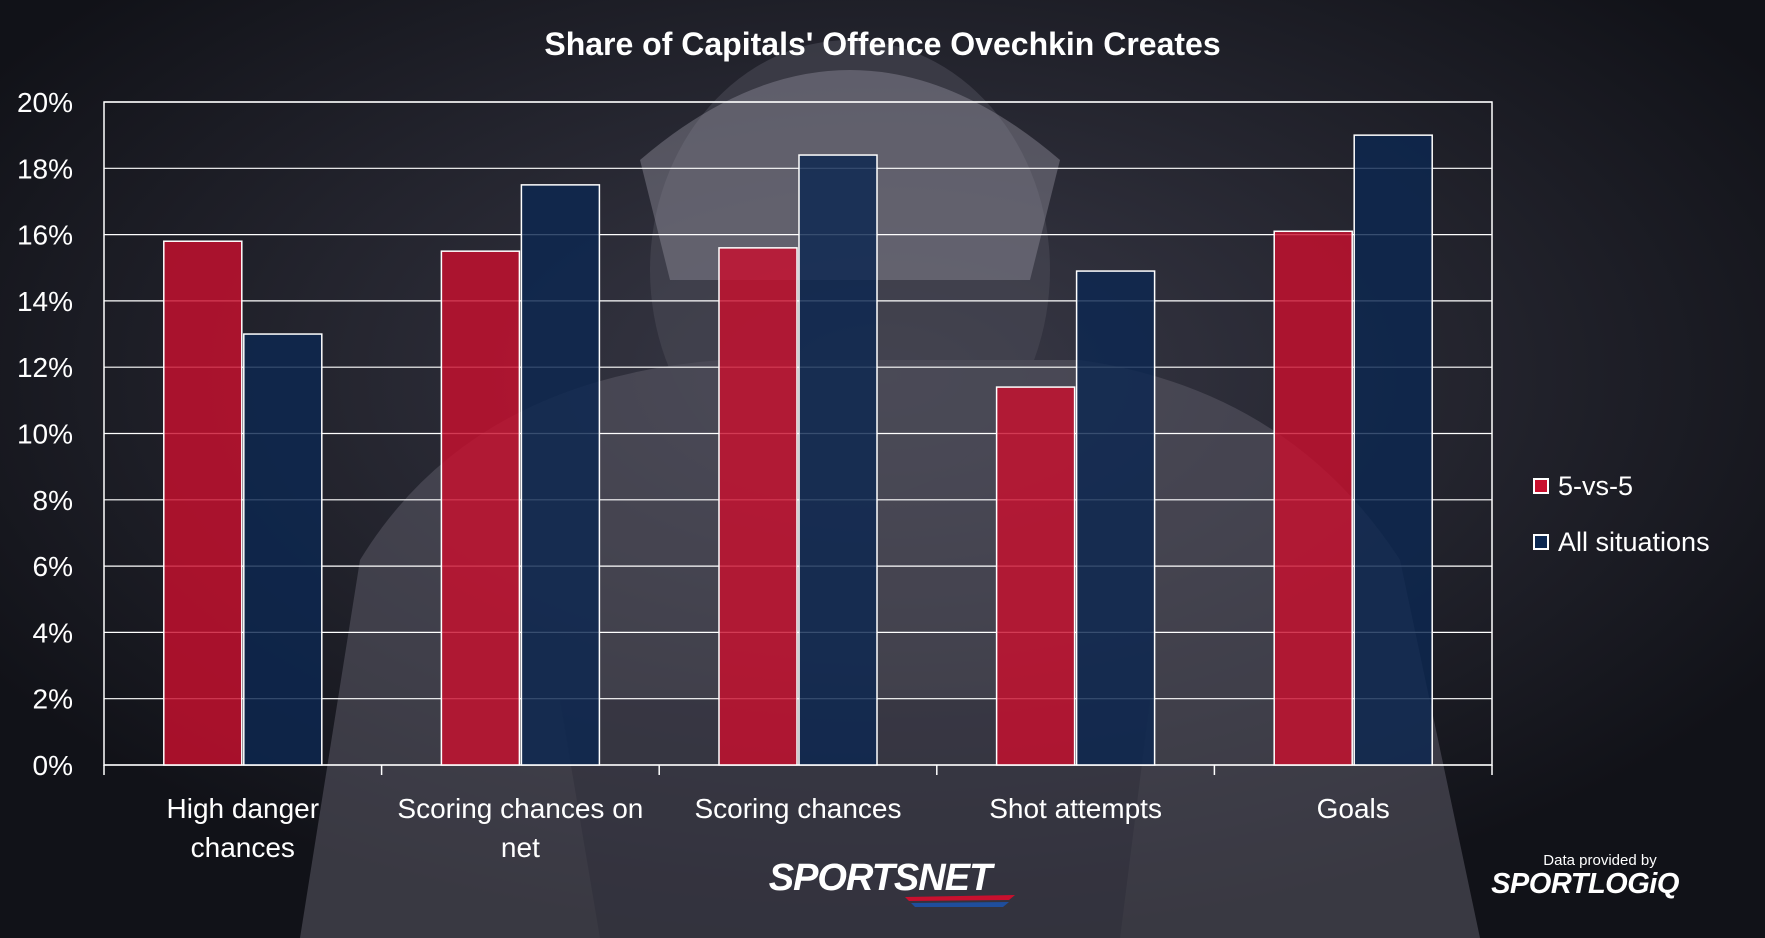 This screenshot has width=1765, height=938. I want to click on y-tick-label: 2%, so click(53, 699).